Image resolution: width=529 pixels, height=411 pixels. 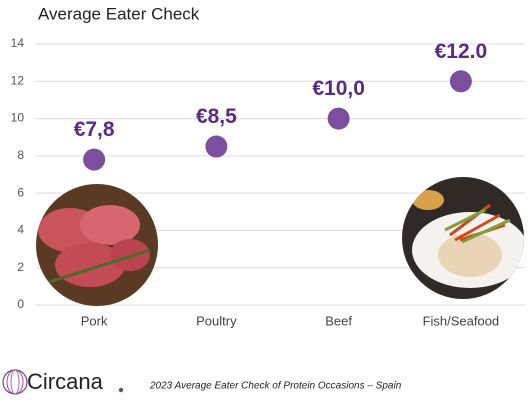 What do you see at coordinates (18, 43) in the screenshot?
I see `y-tick-label: 14` at bounding box center [18, 43].